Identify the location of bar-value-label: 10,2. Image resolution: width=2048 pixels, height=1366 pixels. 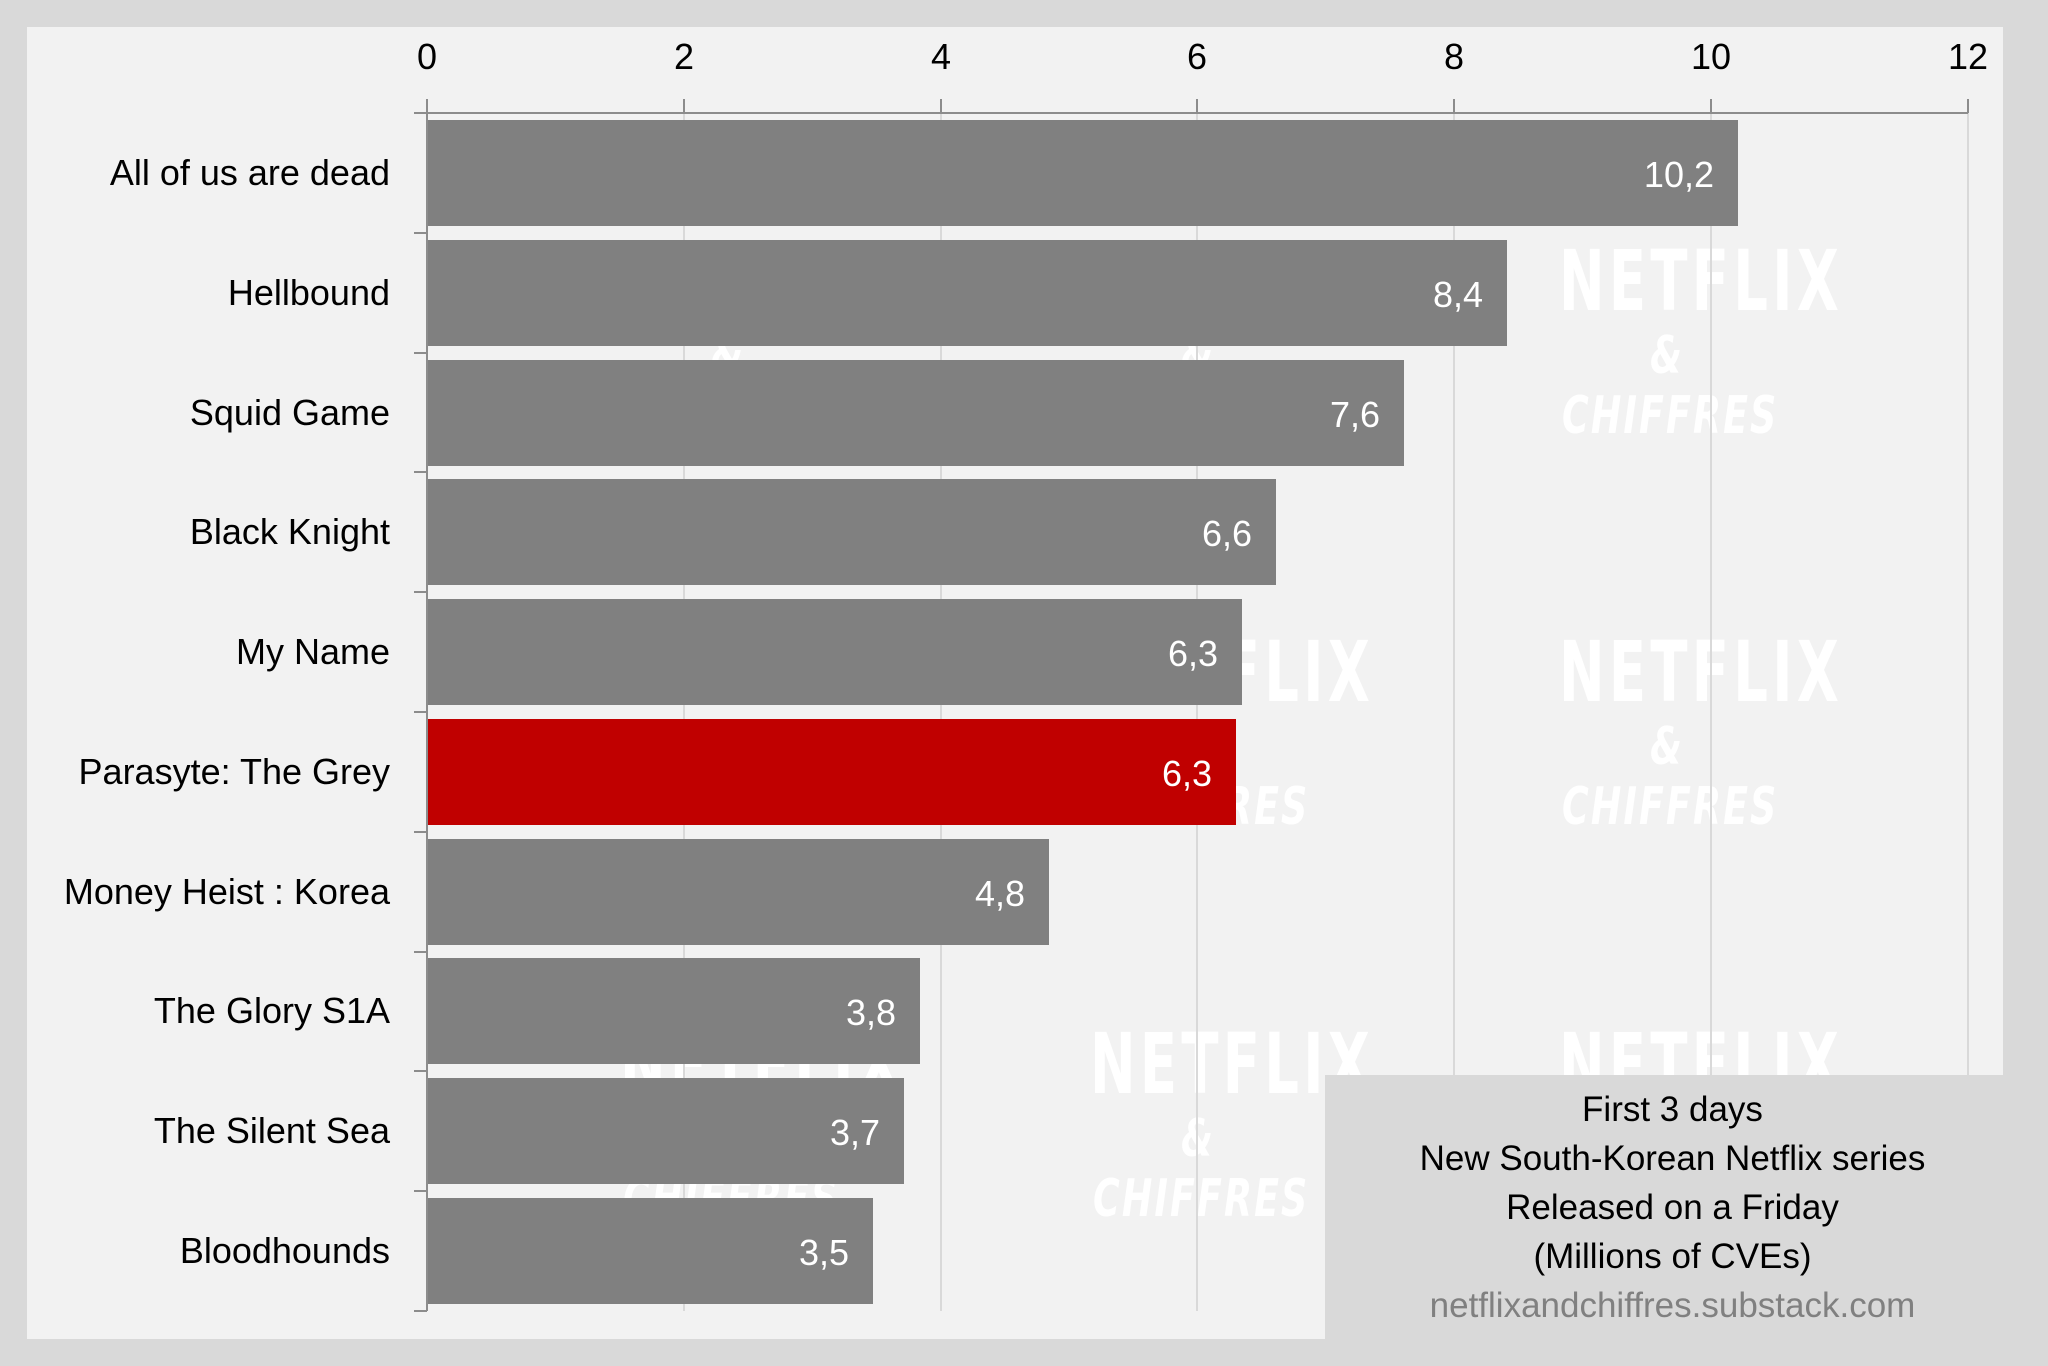
(1678, 174).